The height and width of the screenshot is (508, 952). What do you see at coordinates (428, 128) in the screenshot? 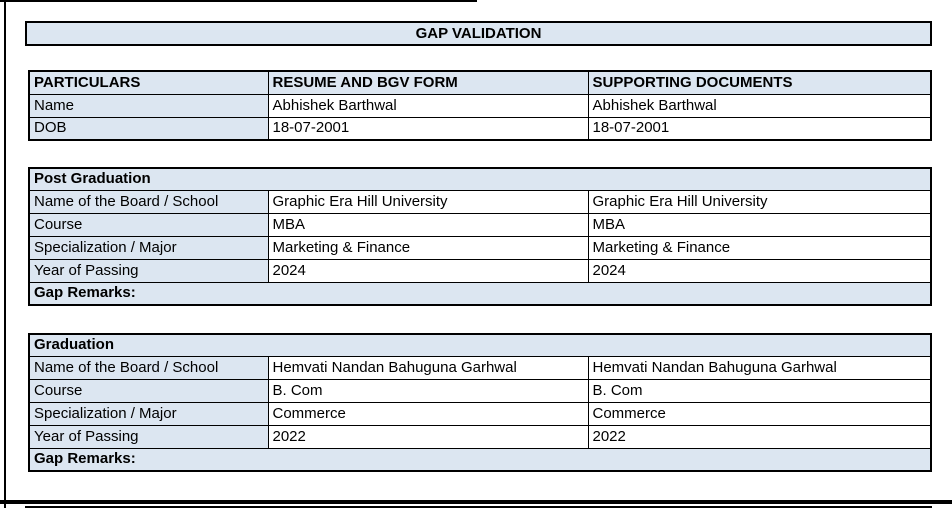
I see `dob-resume-cell: 18-07-2001` at bounding box center [428, 128].